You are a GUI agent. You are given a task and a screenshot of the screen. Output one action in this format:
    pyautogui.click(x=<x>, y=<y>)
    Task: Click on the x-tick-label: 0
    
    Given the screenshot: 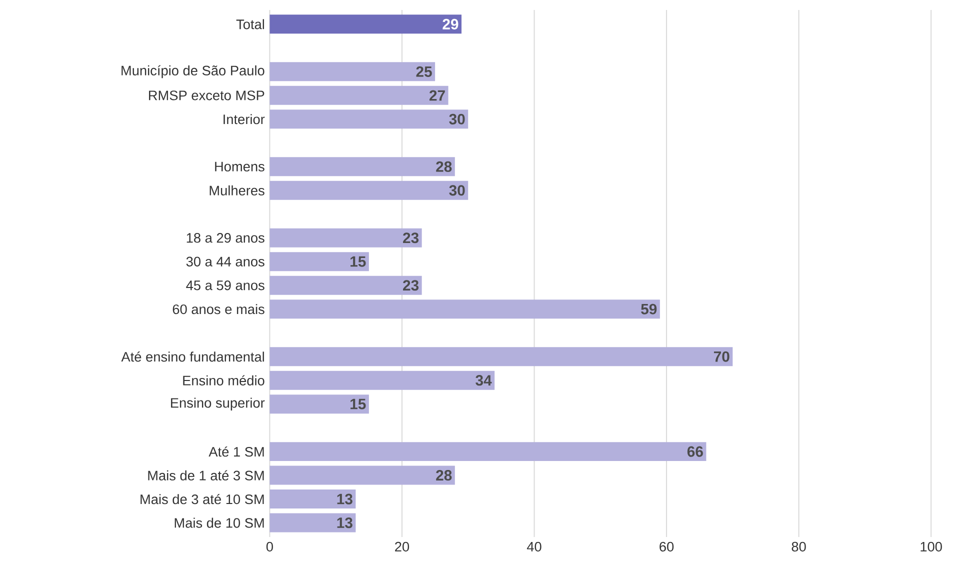 What is the action you would take?
    pyautogui.click(x=269, y=547)
    